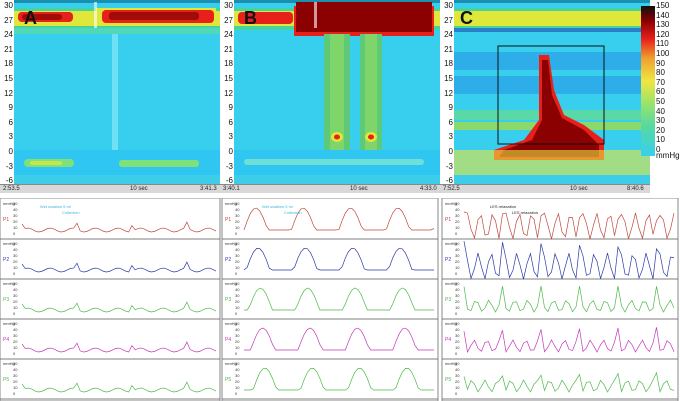  Describe the element at coordinates (339, 339) in the screenshot. I see `pressure-trace-p4` at that location.